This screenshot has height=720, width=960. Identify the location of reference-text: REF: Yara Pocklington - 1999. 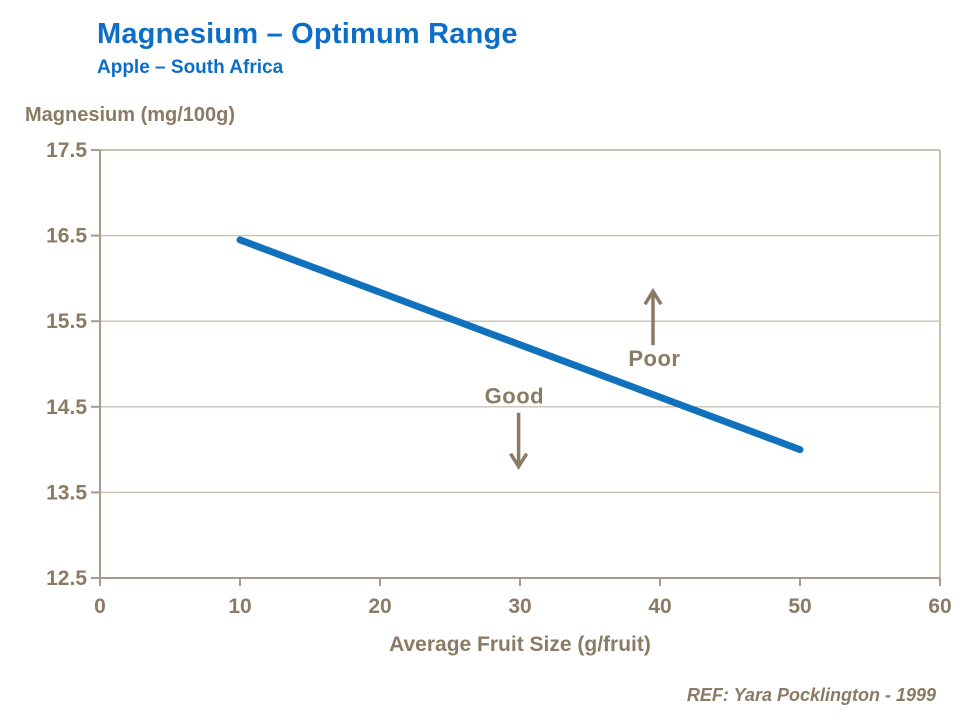
(811, 695).